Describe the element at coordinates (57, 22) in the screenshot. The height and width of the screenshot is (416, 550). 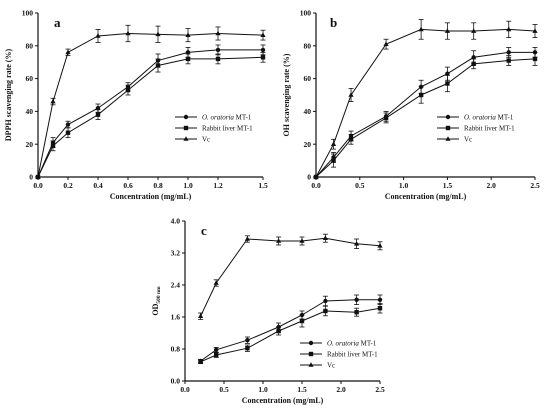
I see `panel-label: a` at that location.